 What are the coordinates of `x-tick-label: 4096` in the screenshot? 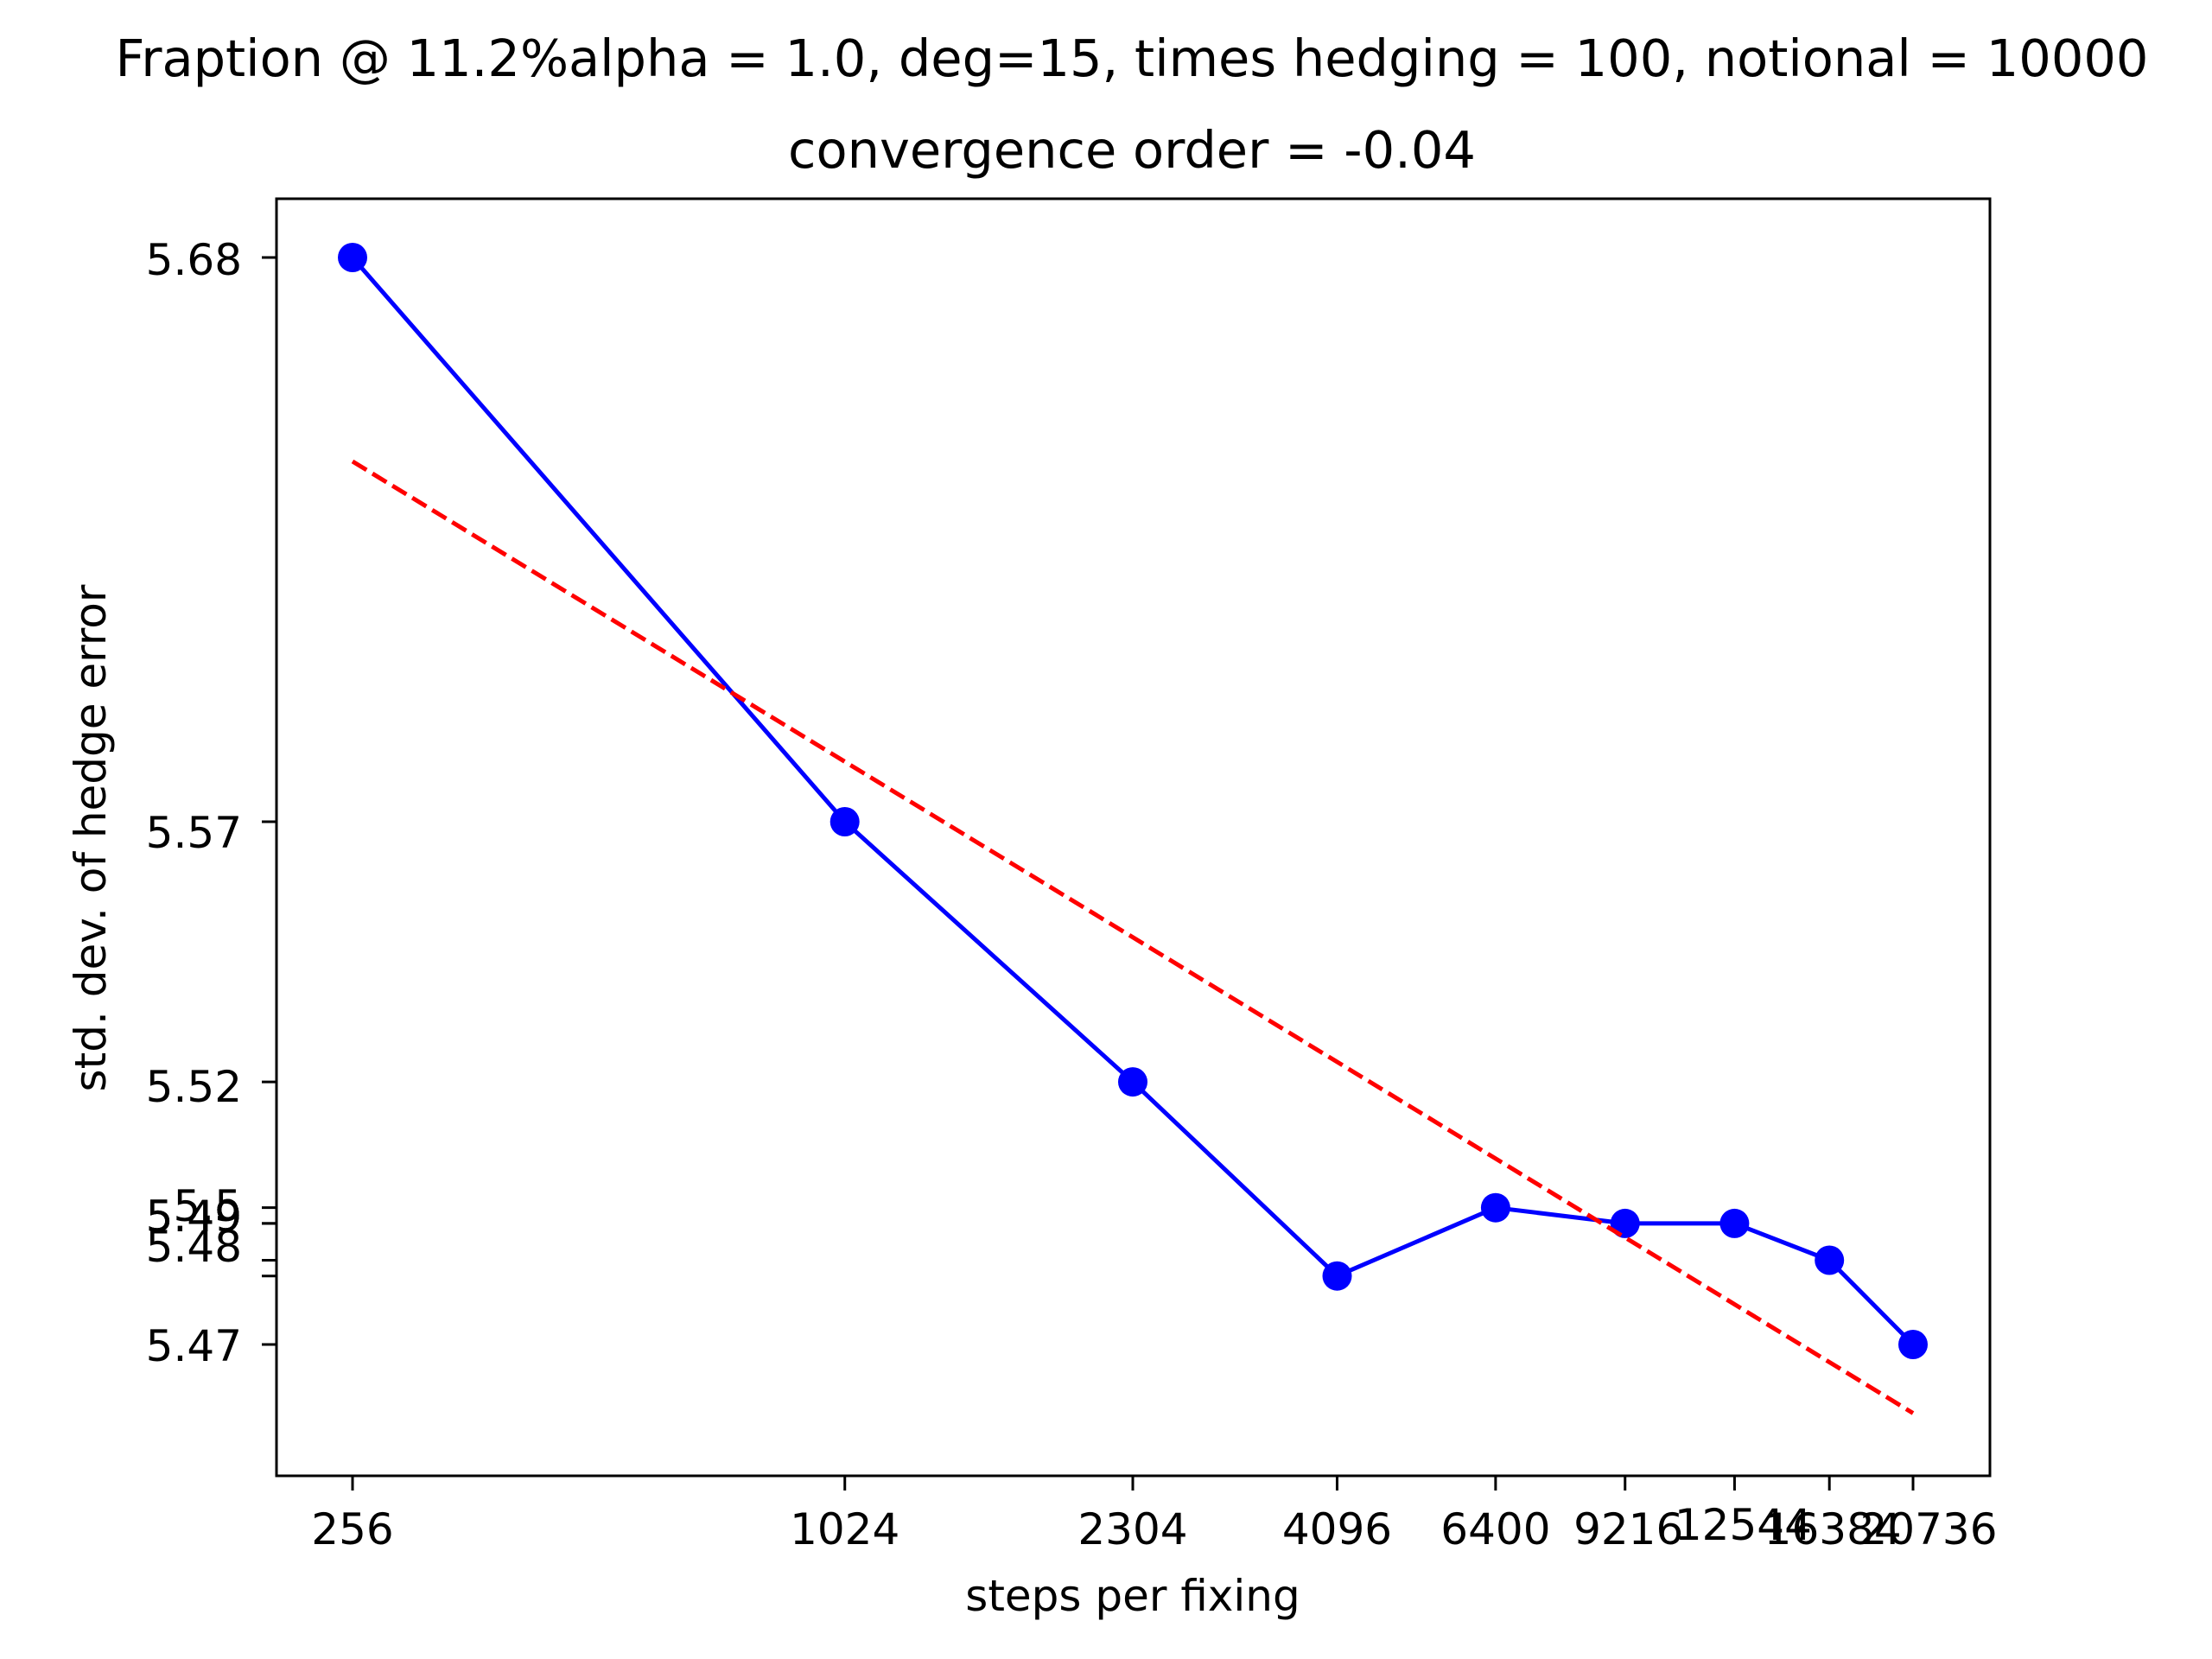 It's located at (1337, 1529).